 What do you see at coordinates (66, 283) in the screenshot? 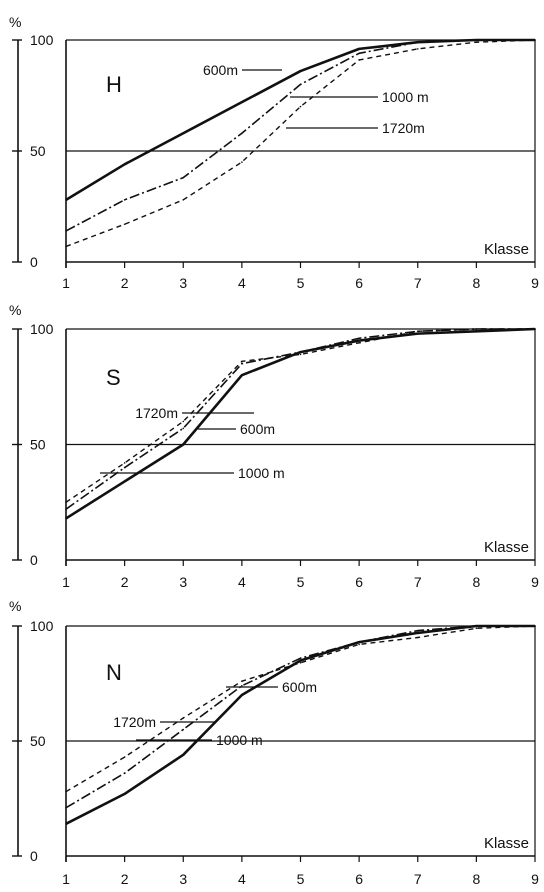
I see `x-tick-label: 1` at bounding box center [66, 283].